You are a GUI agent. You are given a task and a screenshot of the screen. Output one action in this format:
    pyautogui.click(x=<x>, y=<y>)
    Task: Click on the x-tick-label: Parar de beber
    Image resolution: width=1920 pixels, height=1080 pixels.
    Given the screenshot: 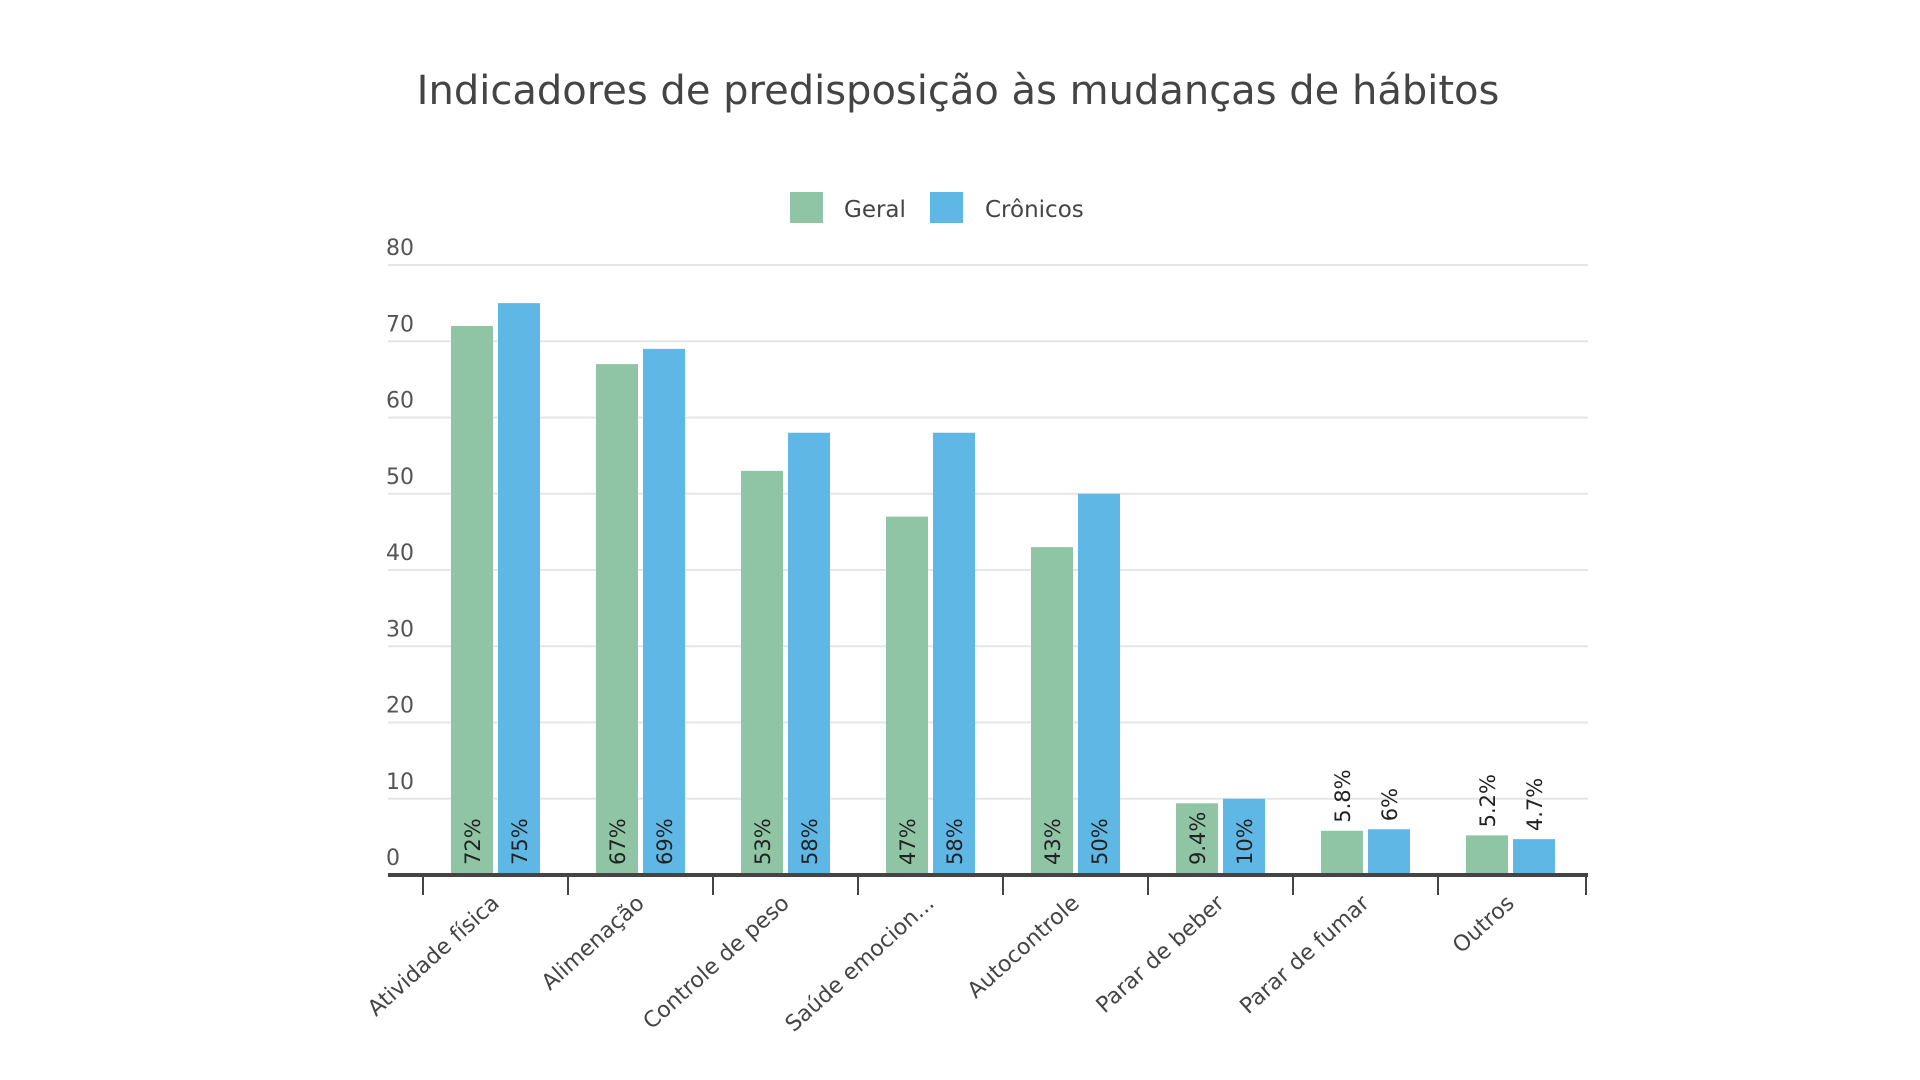 What is the action you would take?
    pyautogui.click(x=1161, y=954)
    